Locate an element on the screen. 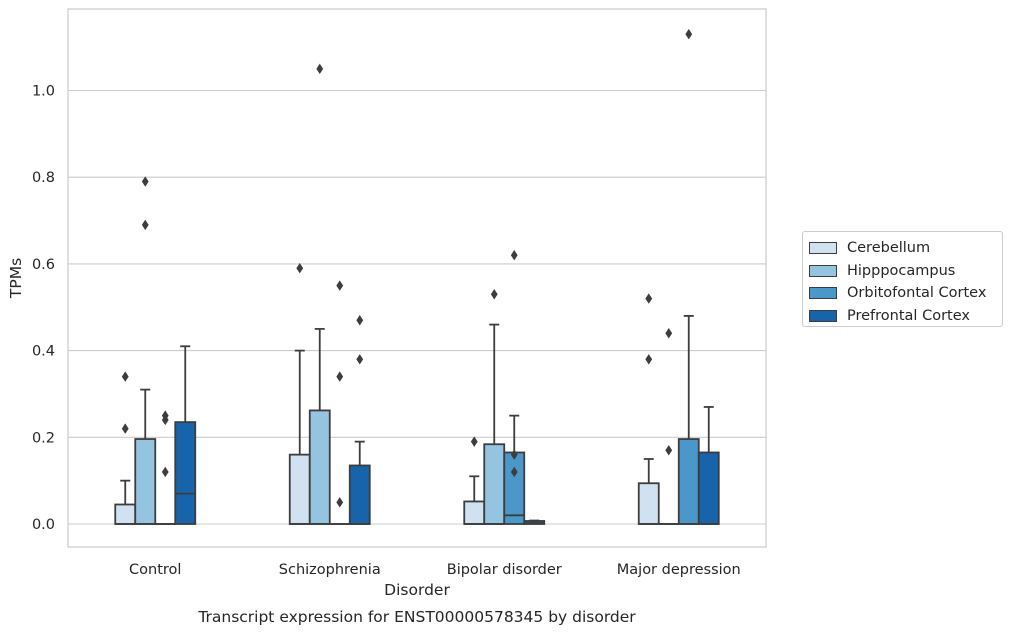 The image size is (1014, 638). legend-swatch-cerebellum is located at coordinates (823, 248).